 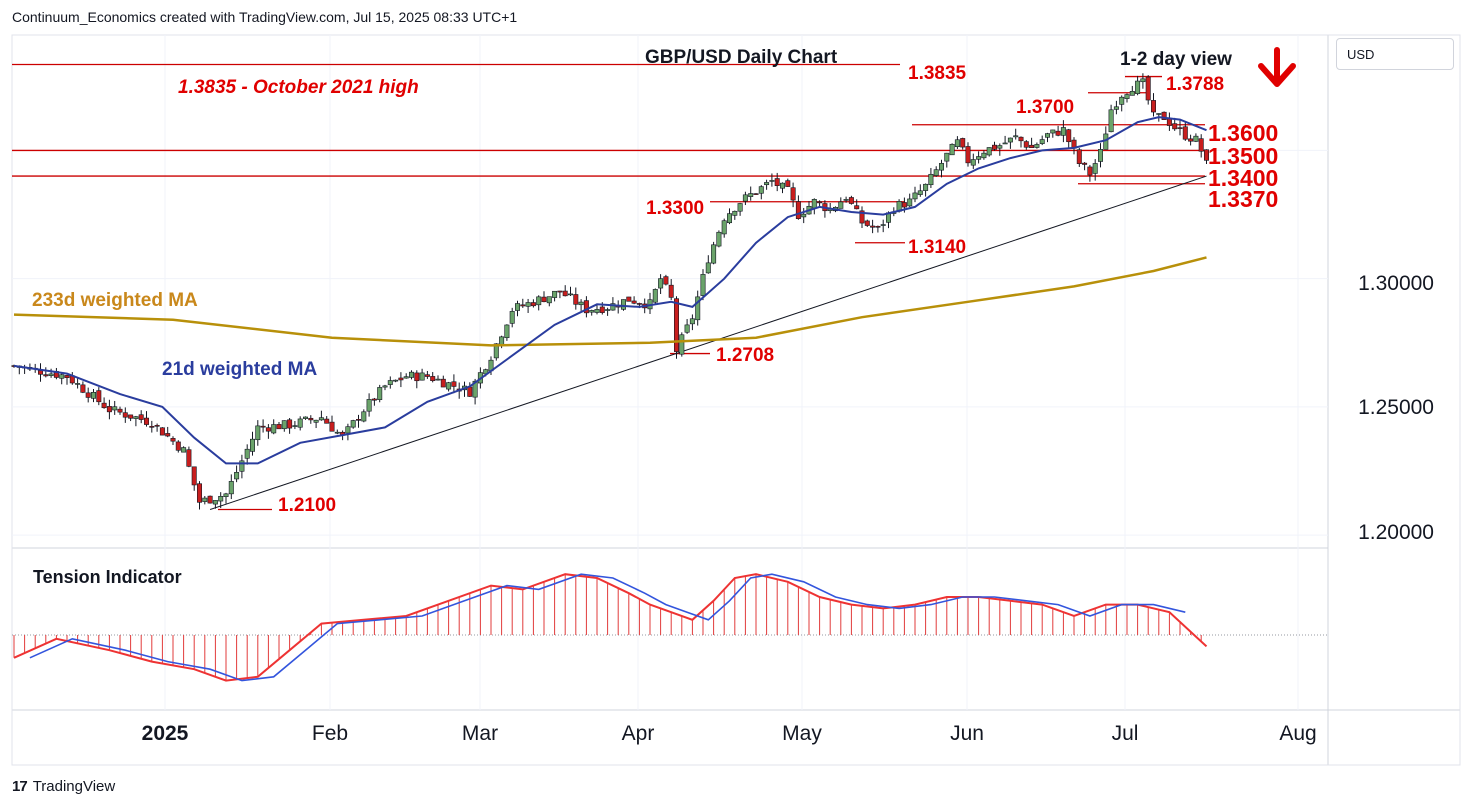 What do you see at coordinates (610, 627) in the screenshot?
I see `indicator-line-red` at bounding box center [610, 627].